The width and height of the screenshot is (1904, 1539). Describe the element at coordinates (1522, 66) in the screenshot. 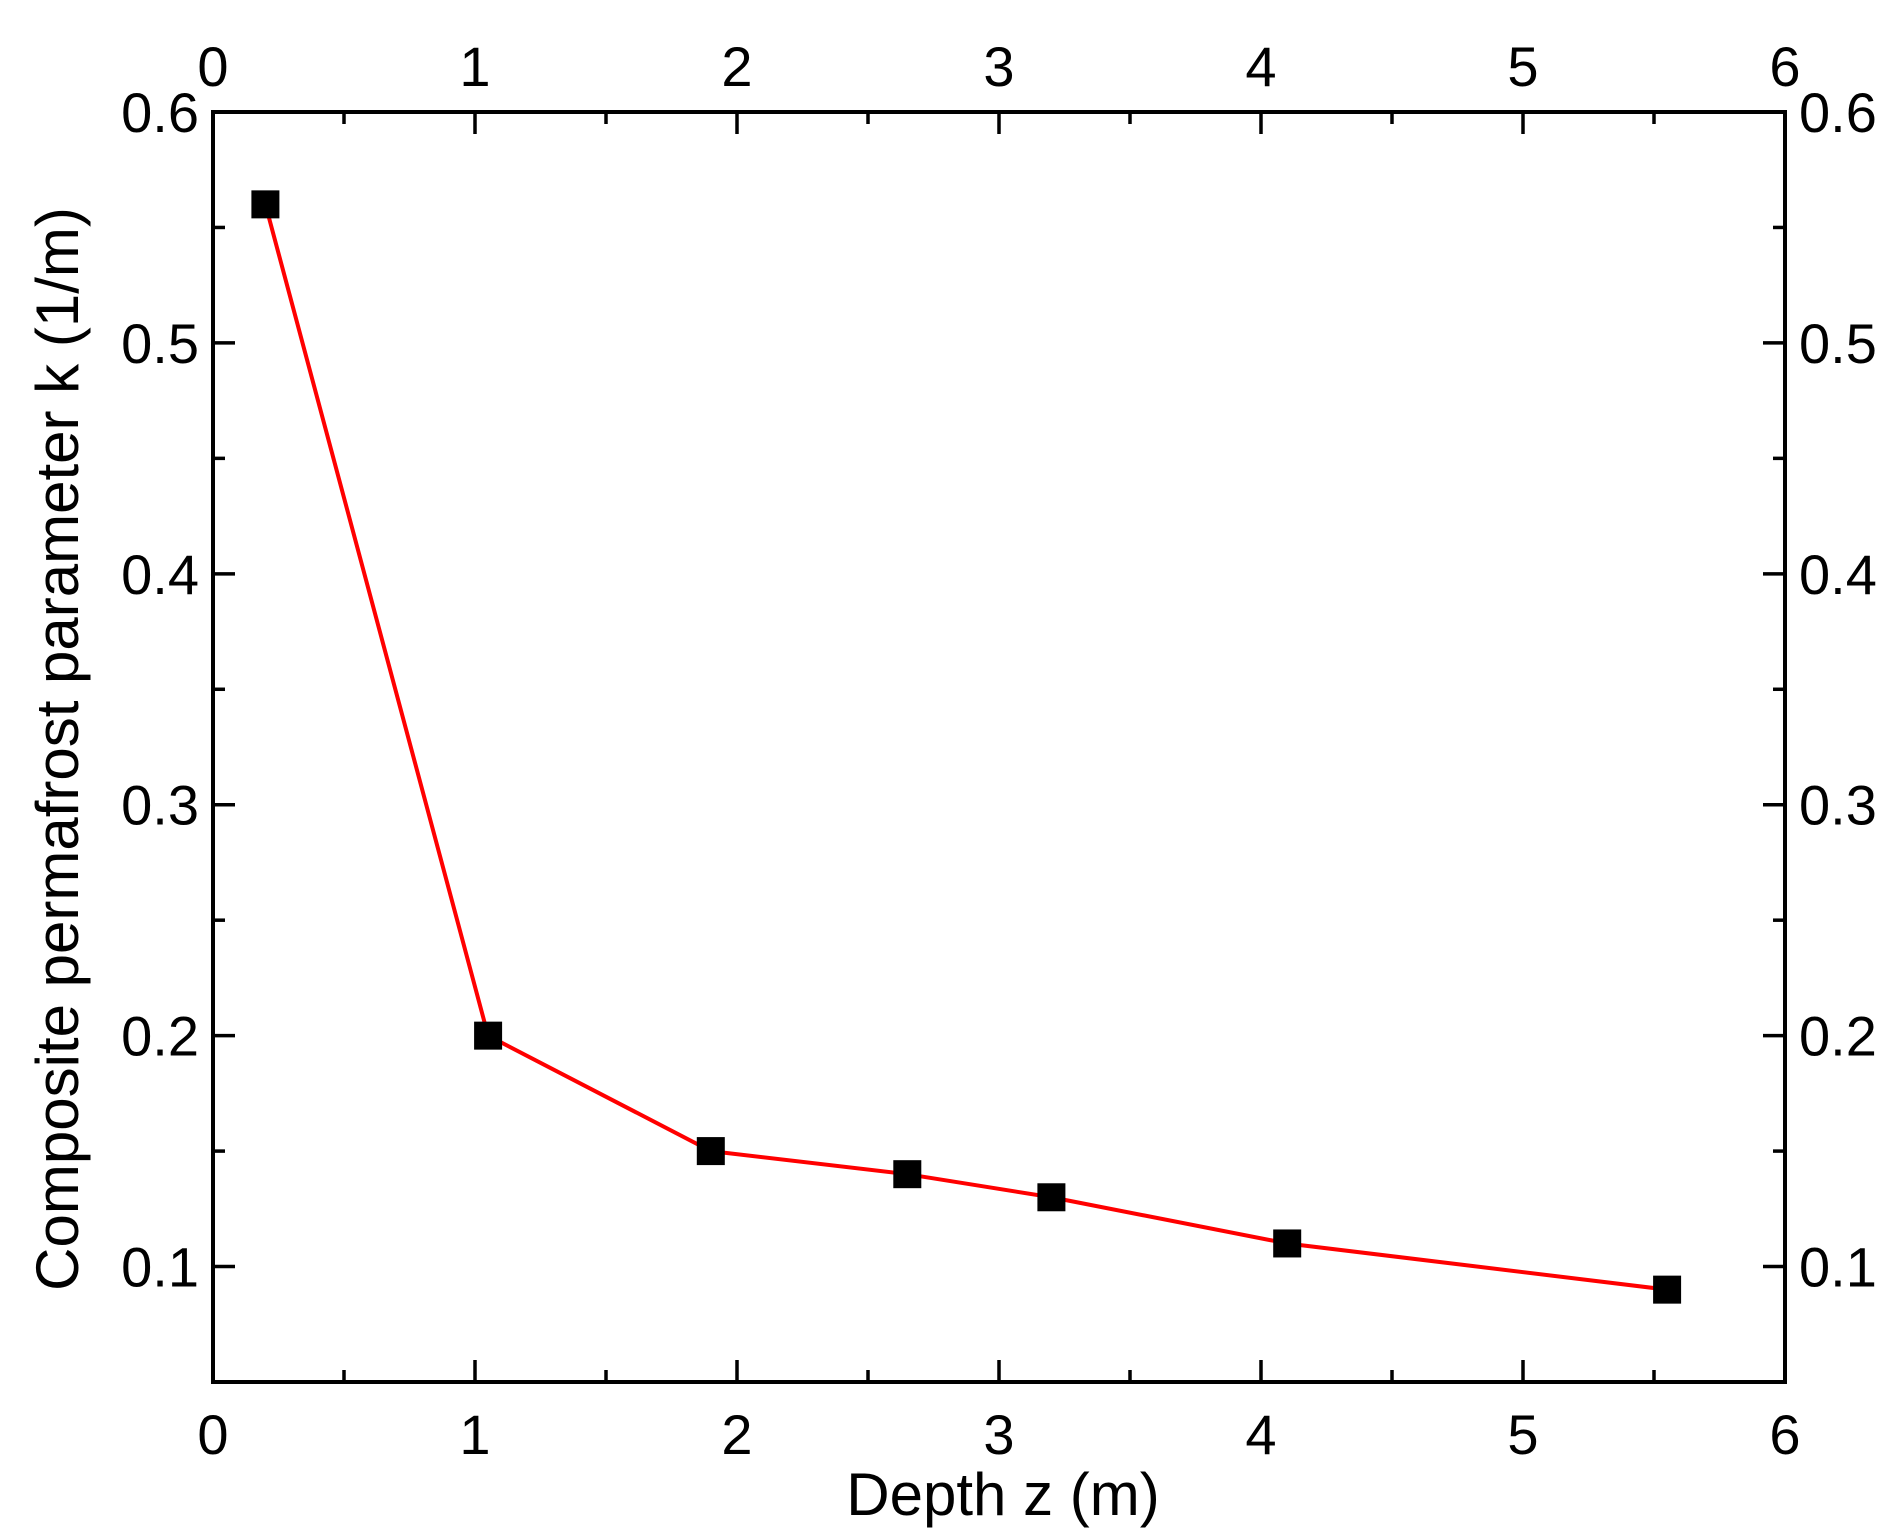

I see `x-top-tick-label: 5` at that location.